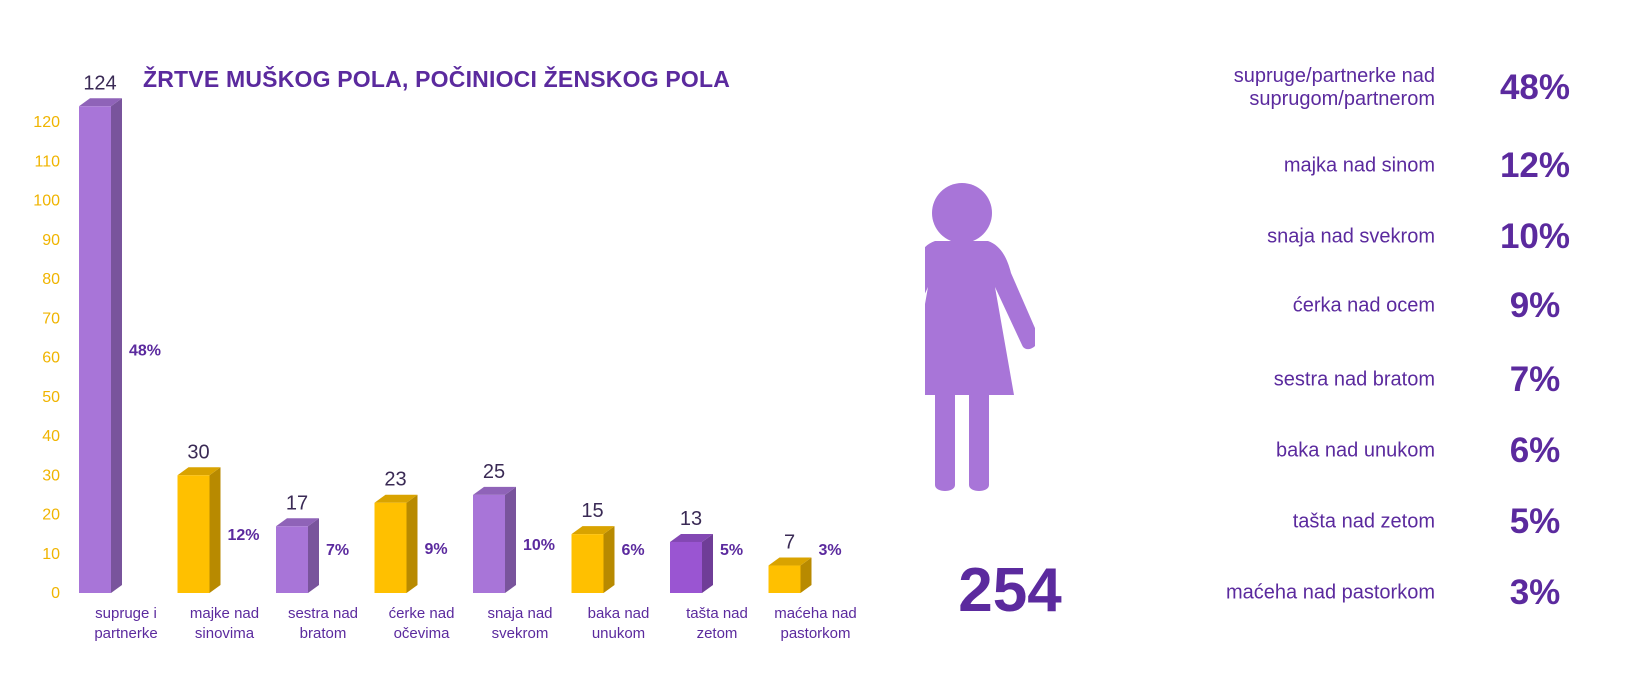 This screenshot has width=1650, height=686. What do you see at coordinates (1535, 379) in the screenshot?
I see `legend-percent: 7%` at bounding box center [1535, 379].